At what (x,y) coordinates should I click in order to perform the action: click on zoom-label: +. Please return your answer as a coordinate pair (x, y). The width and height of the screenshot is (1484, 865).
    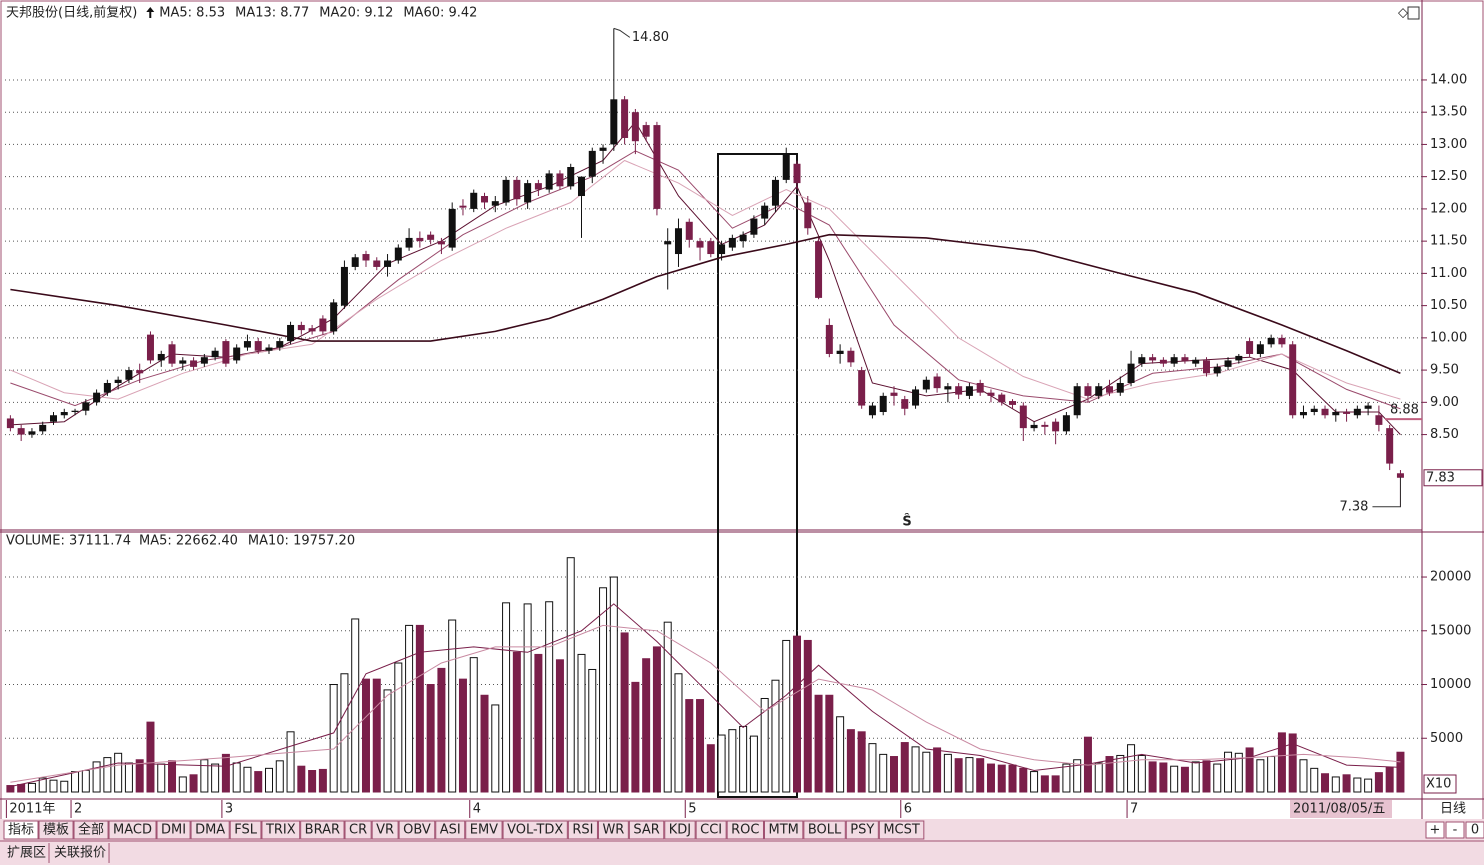
    Looking at the image, I should click on (1435, 830).